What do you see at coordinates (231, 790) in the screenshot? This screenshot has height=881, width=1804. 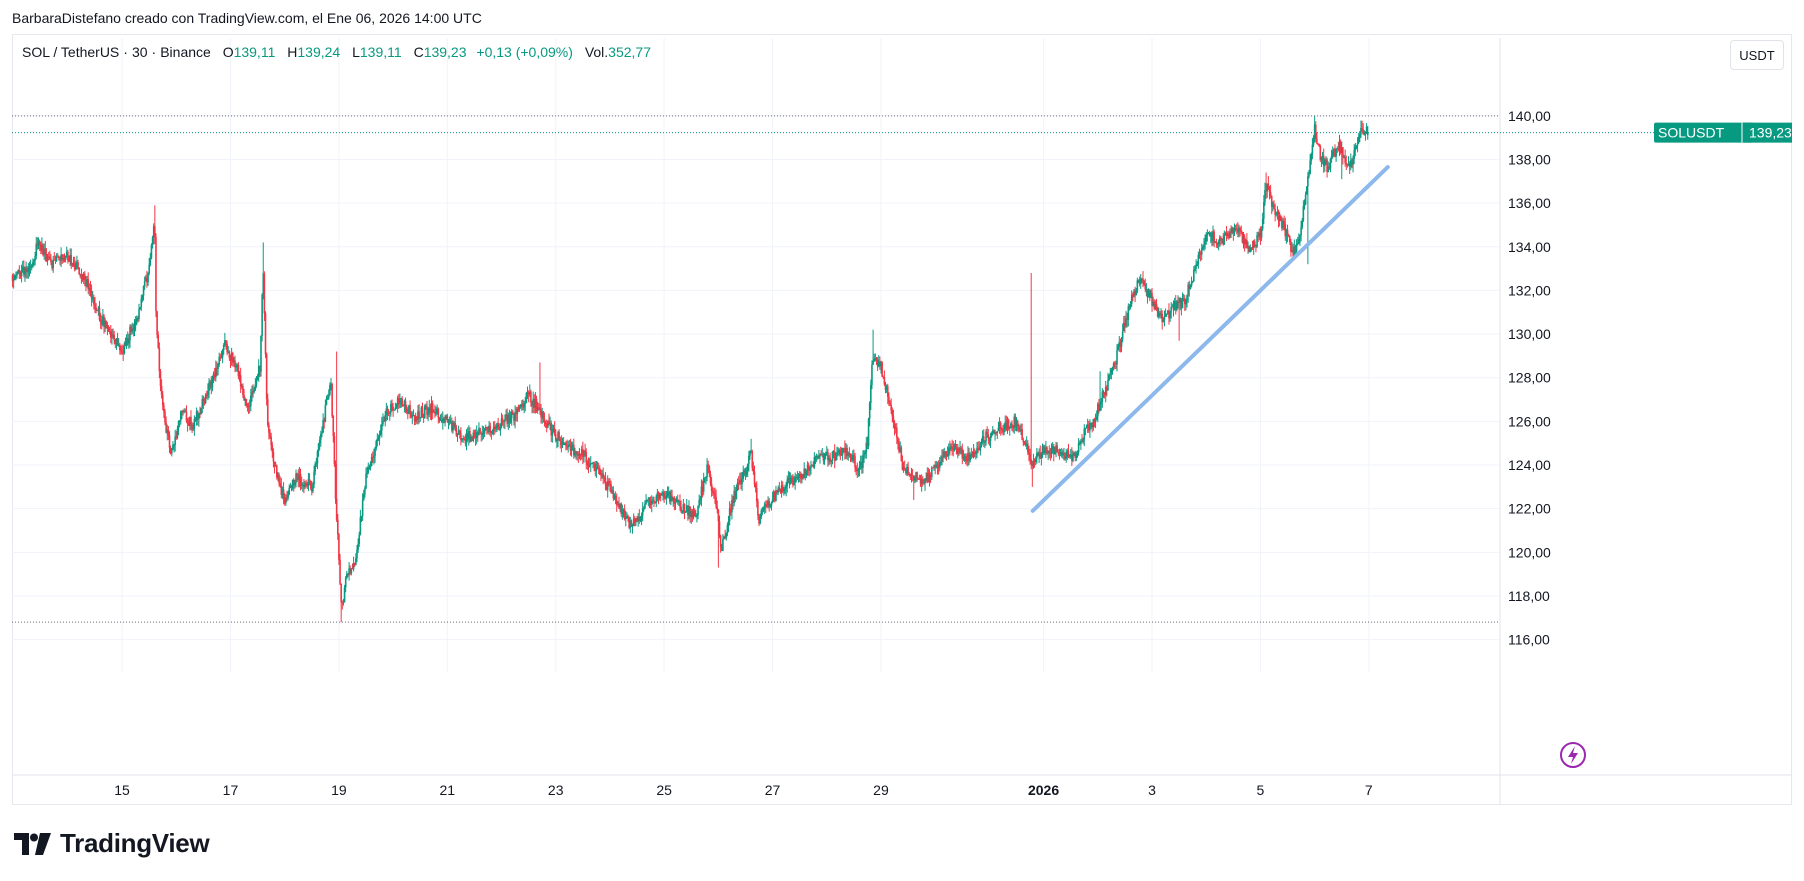 I see `time-tick-label: 17` at bounding box center [231, 790].